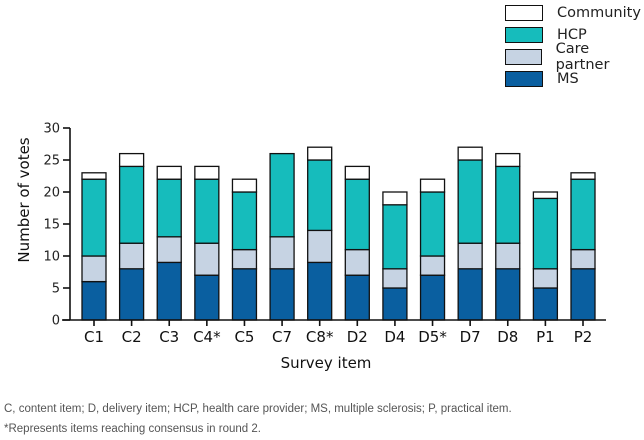 The width and height of the screenshot is (644, 440). Describe the element at coordinates (51, 193) in the screenshot. I see `y-tick-label: 20` at that location.